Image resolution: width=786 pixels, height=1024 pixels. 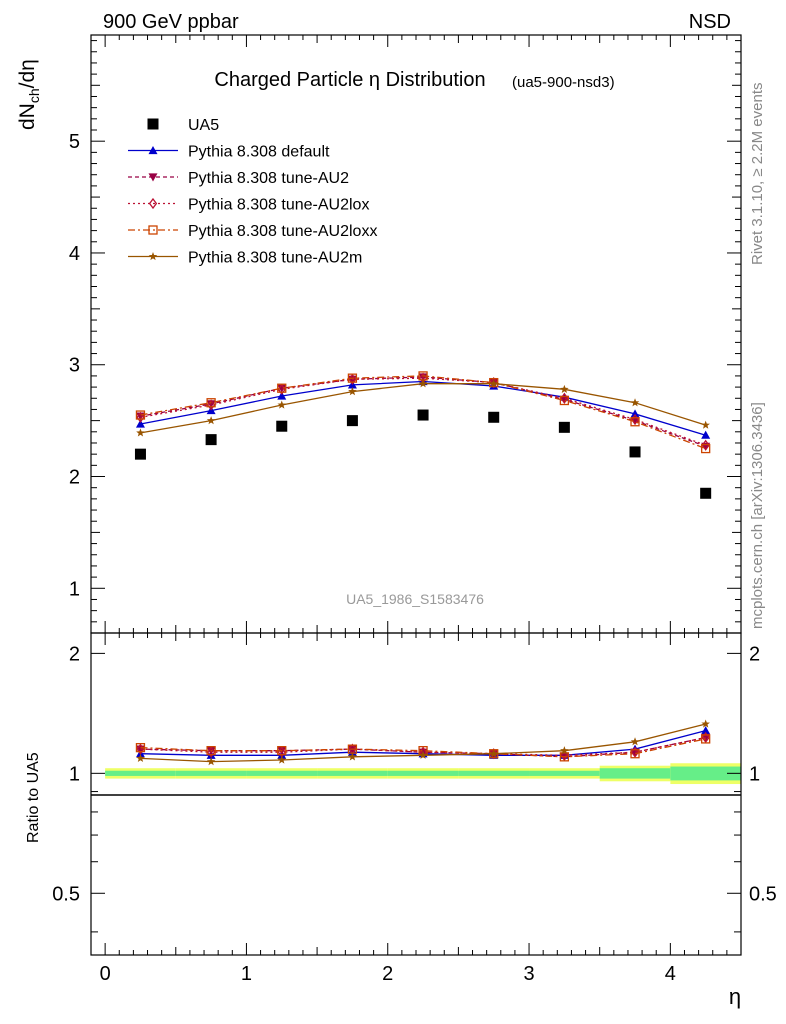 I want to click on y-tick-label: 3, so click(x=74, y=366).